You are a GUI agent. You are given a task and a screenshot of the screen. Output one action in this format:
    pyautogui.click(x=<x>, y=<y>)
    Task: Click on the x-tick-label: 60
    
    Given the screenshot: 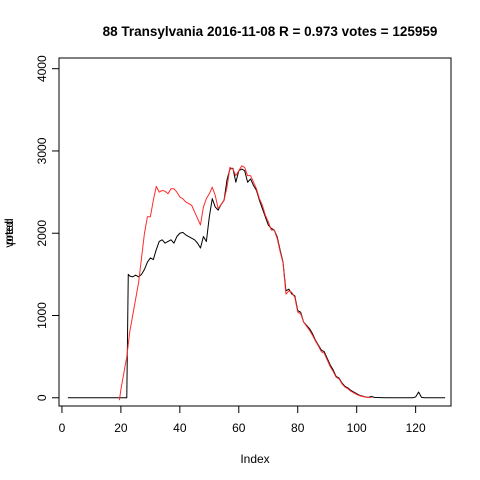 What is the action you would take?
    pyautogui.click(x=239, y=428)
    